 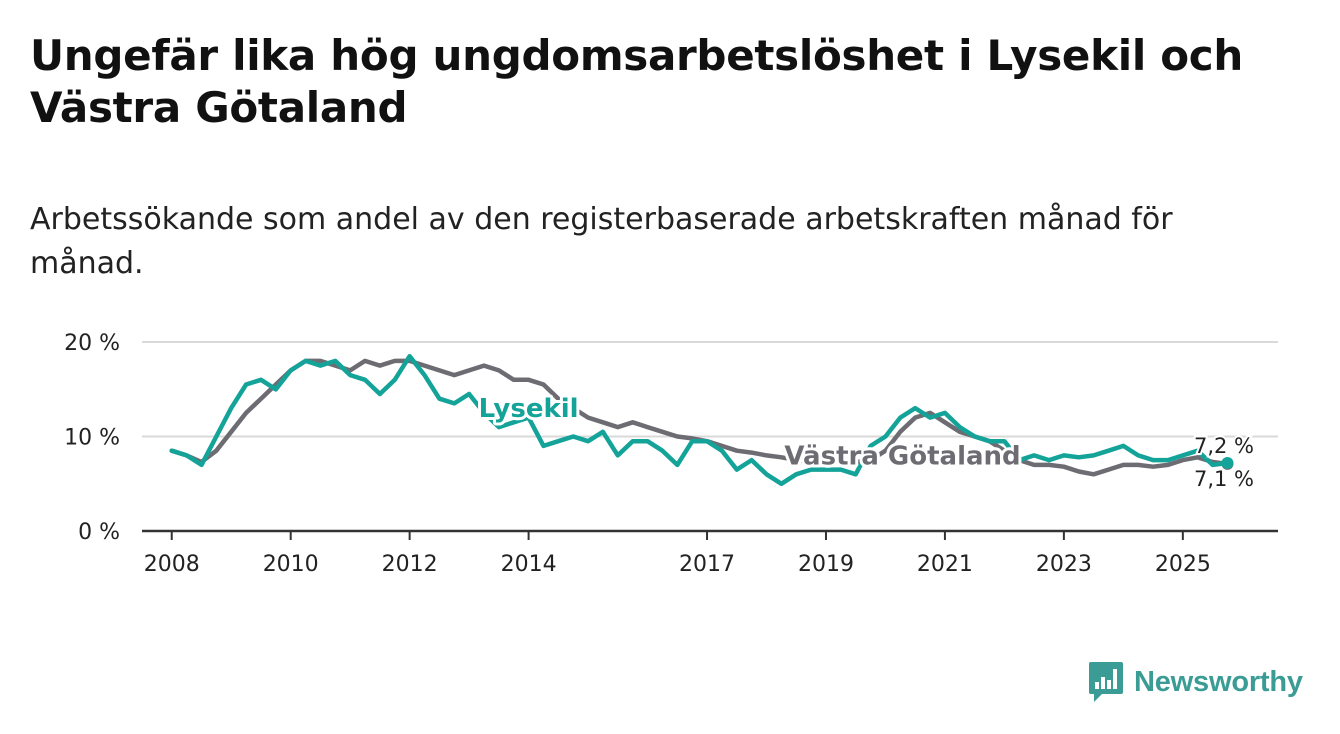 What do you see at coordinates (99, 532) in the screenshot?
I see `y-tick-label-0: 0 %` at bounding box center [99, 532].